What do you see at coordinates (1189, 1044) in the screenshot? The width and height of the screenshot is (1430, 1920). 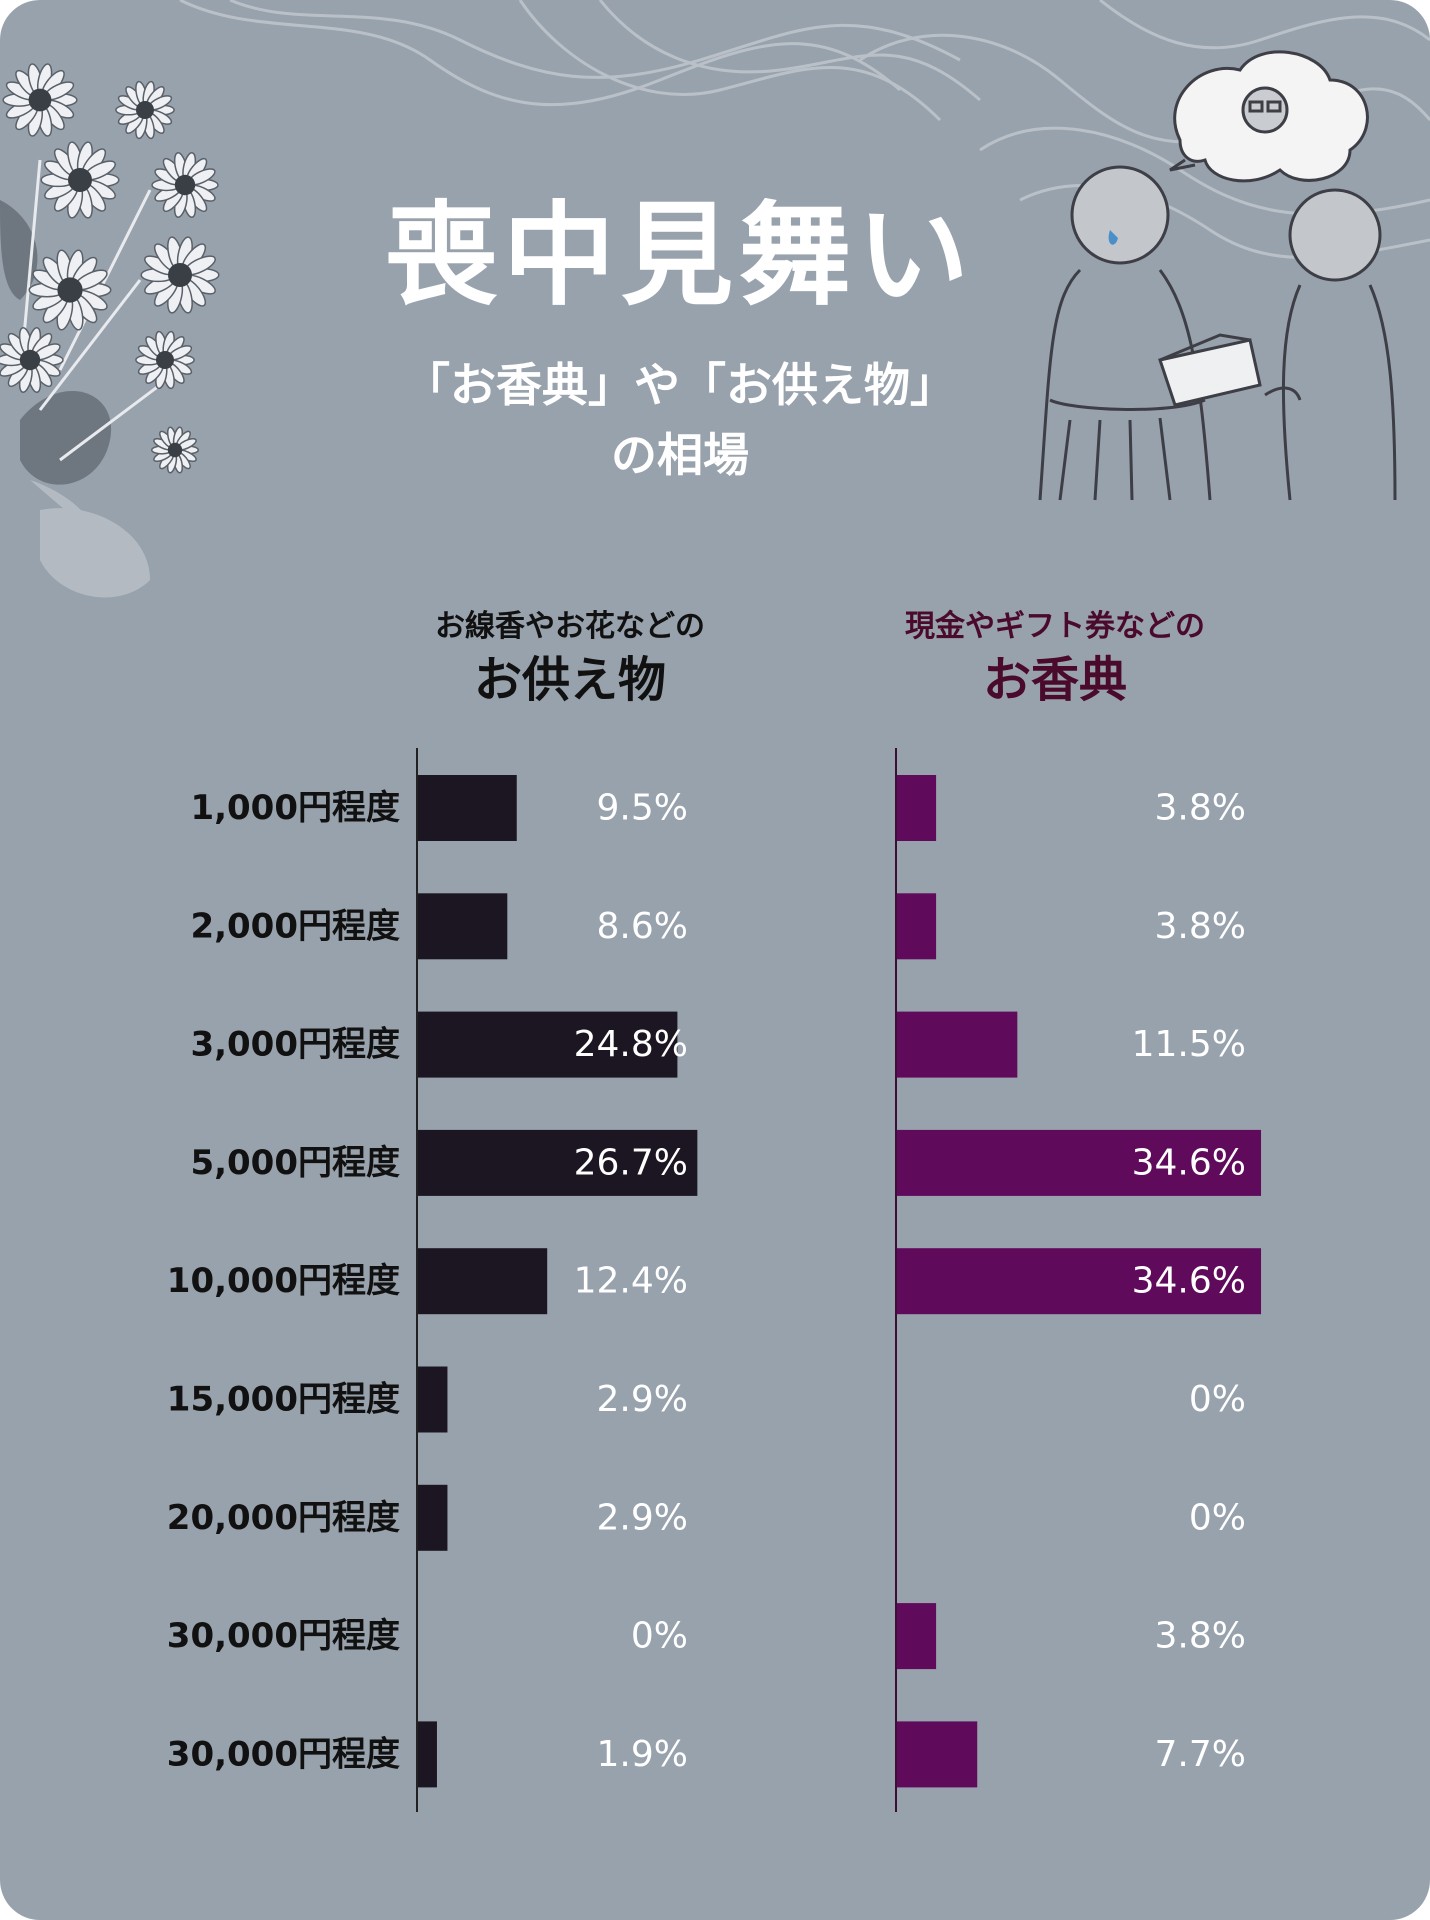 I see `koden-value-label: 11.5%` at bounding box center [1189, 1044].